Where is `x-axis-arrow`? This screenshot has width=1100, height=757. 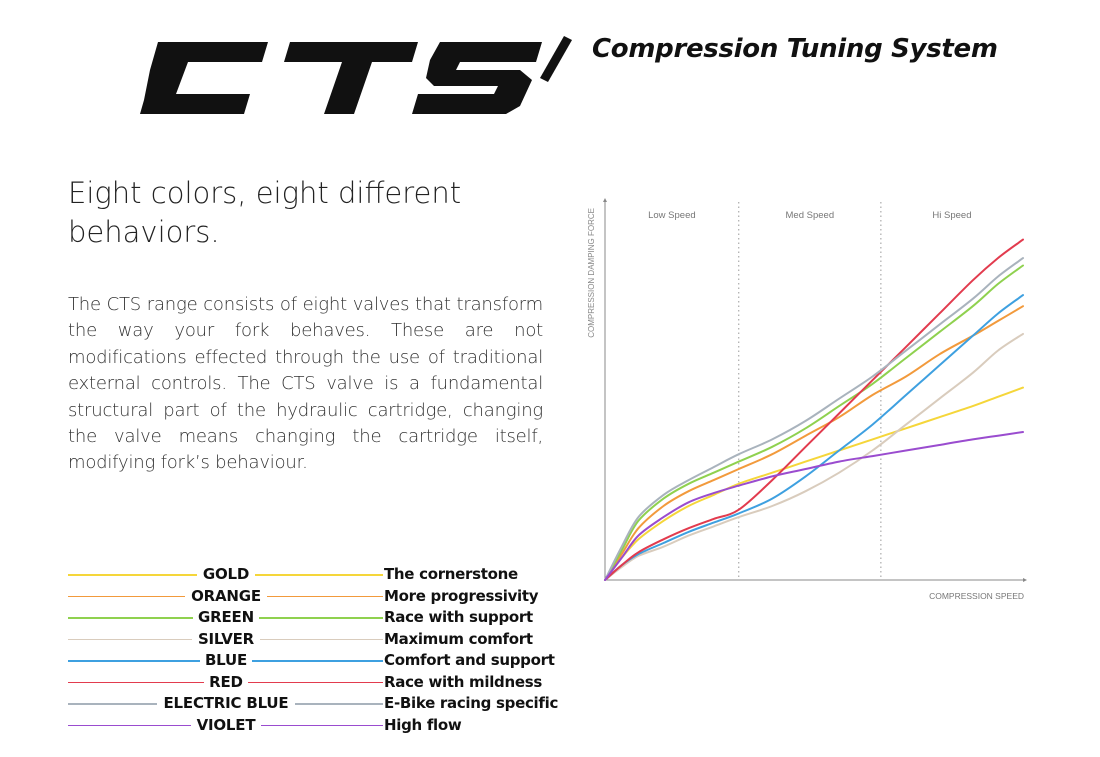
x-axis-arrow is located at coordinates (1025, 580).